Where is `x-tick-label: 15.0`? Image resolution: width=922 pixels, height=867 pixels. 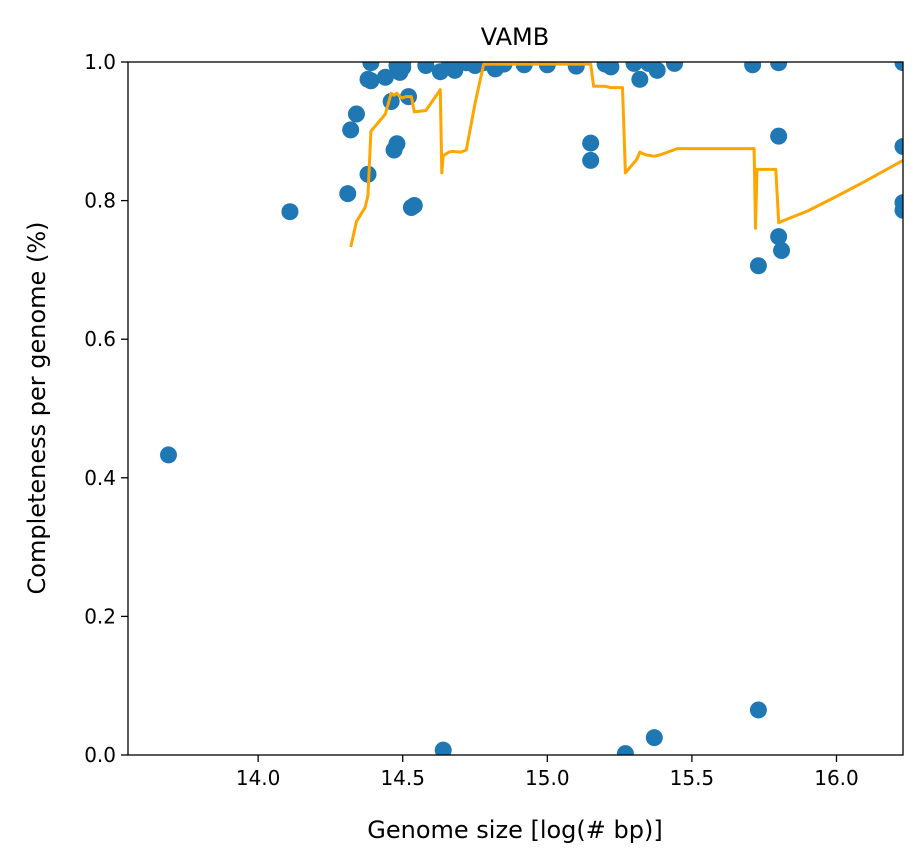
x-tick-label: 15.0 is located at coordinates (547, 778).